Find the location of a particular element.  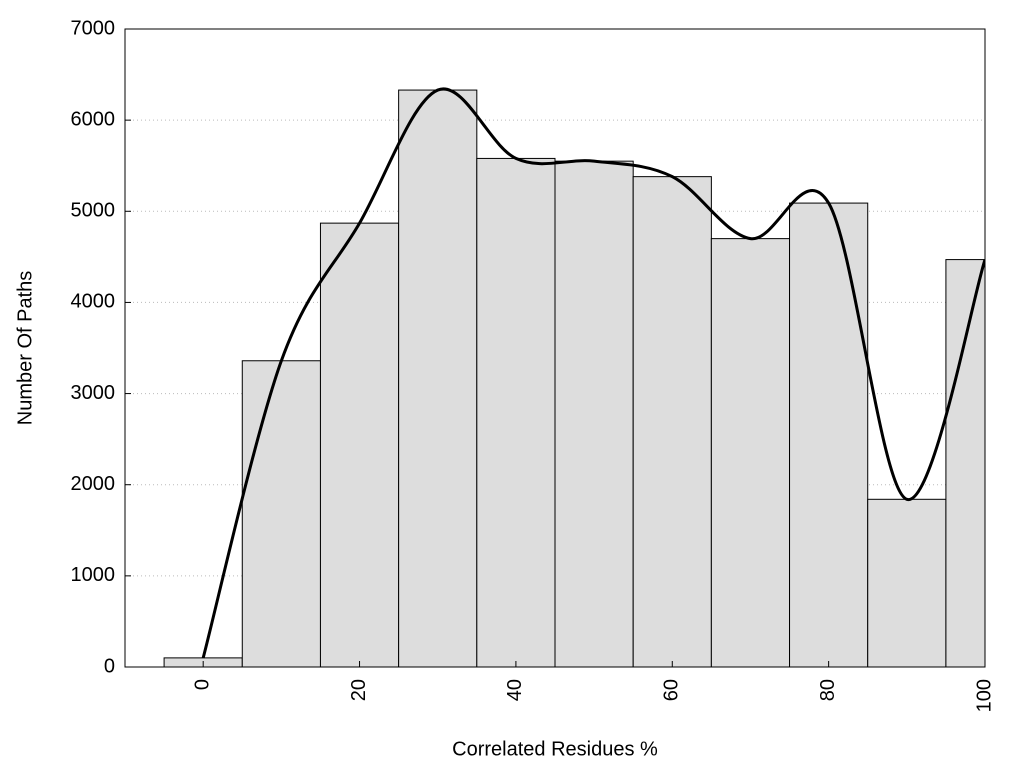

y-tick-label: 2000 is located at coordinates (93, 484).